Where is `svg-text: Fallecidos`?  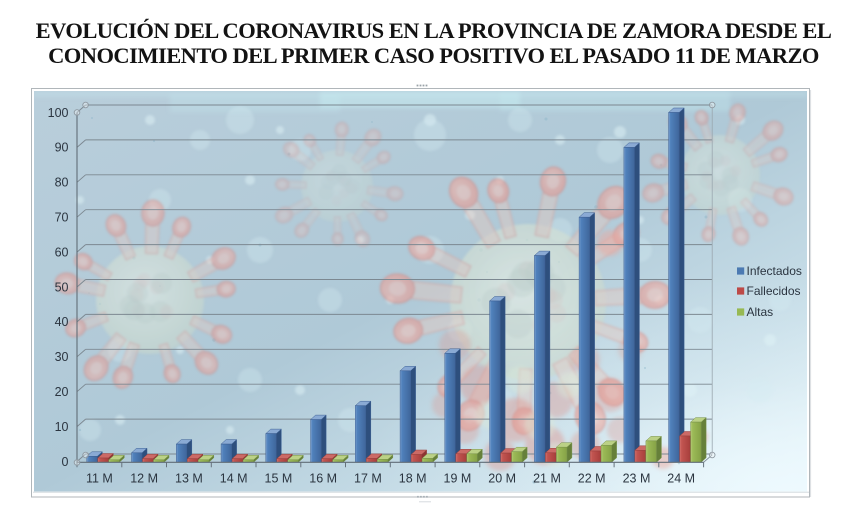
svg-text: Fallecidos is located at coordinates (774, 291).